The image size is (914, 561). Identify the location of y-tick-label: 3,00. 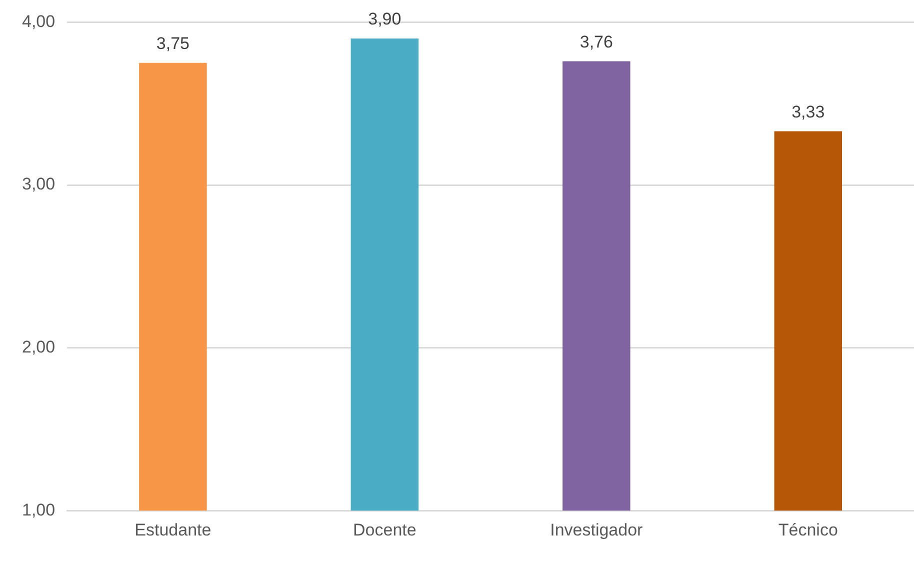
(39, 184).